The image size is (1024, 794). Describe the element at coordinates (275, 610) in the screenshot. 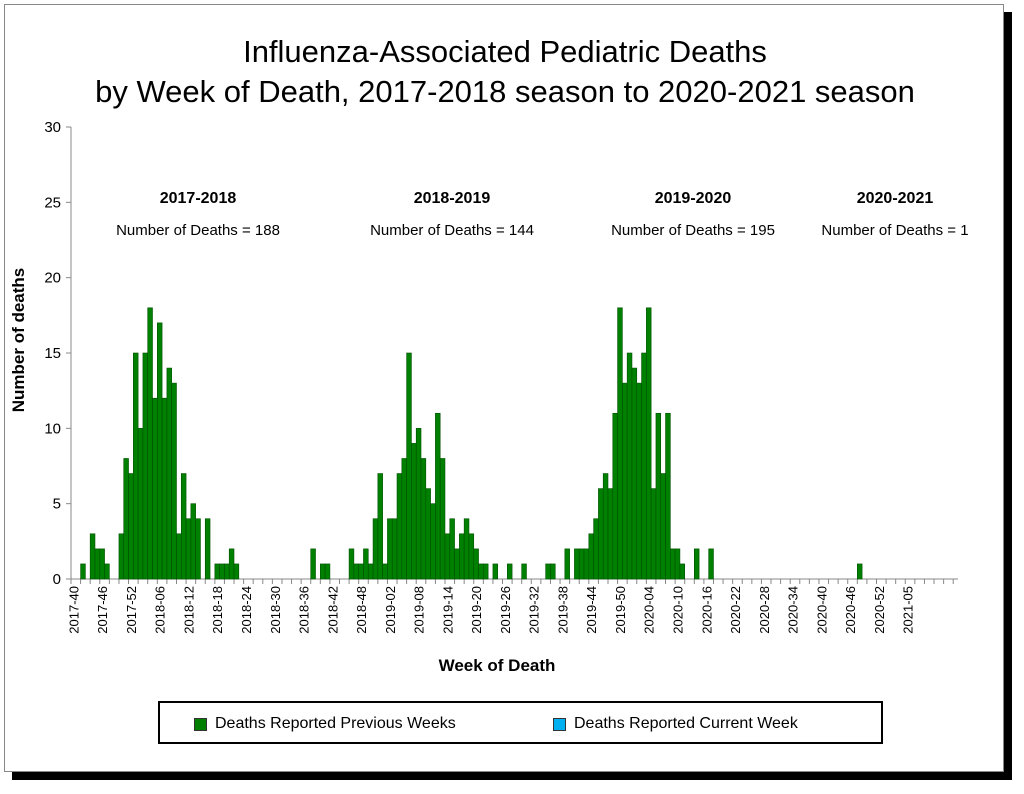

I see `x-tick-label: 2018-30` at that location.